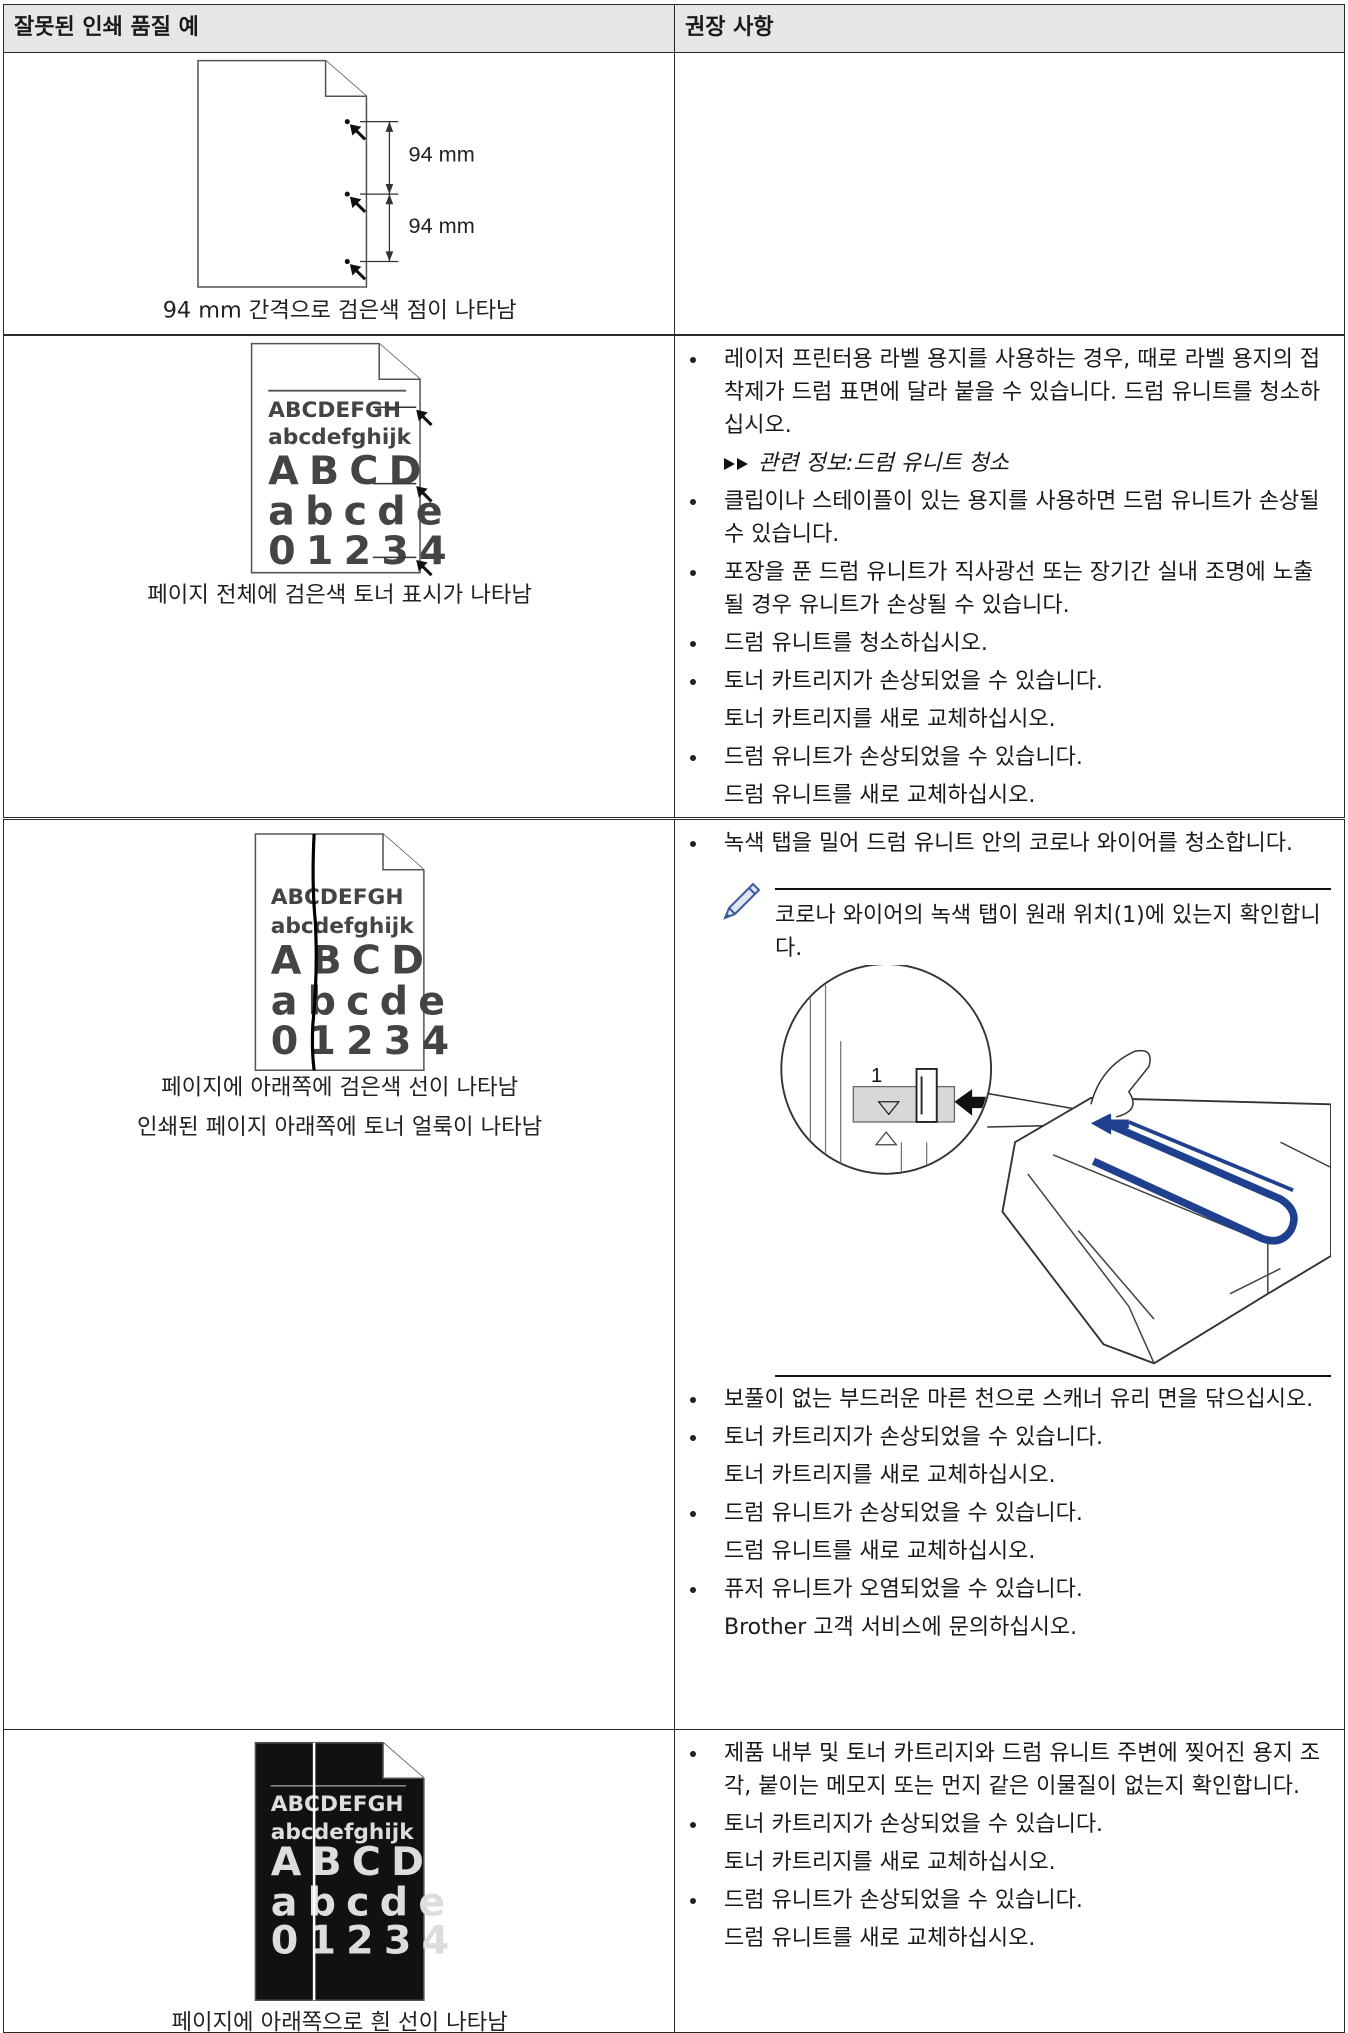  I want to click on vertical-streak, so click(314, 952).